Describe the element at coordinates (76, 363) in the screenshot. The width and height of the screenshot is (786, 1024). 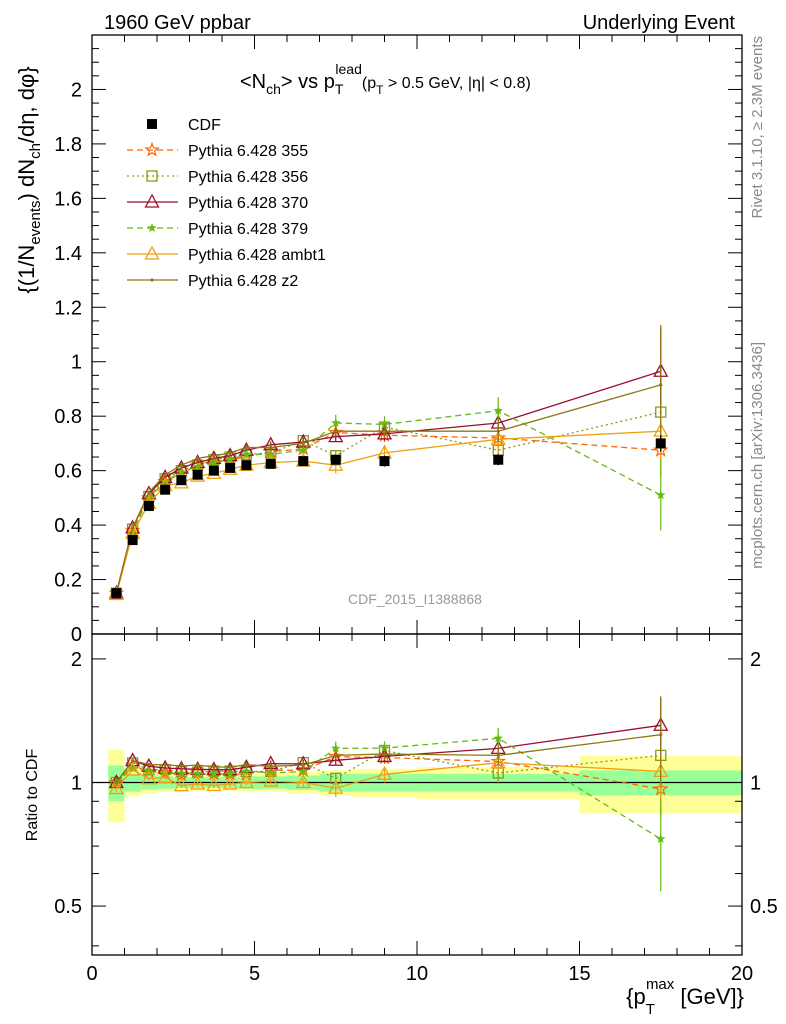
I see `y-tick-label: 1` at that location.